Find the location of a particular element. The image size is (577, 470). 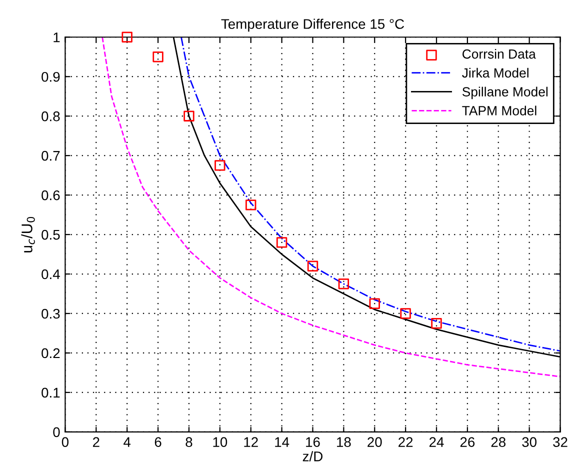

y-tick-label: 0.1 is located at coordinates (51, 393).